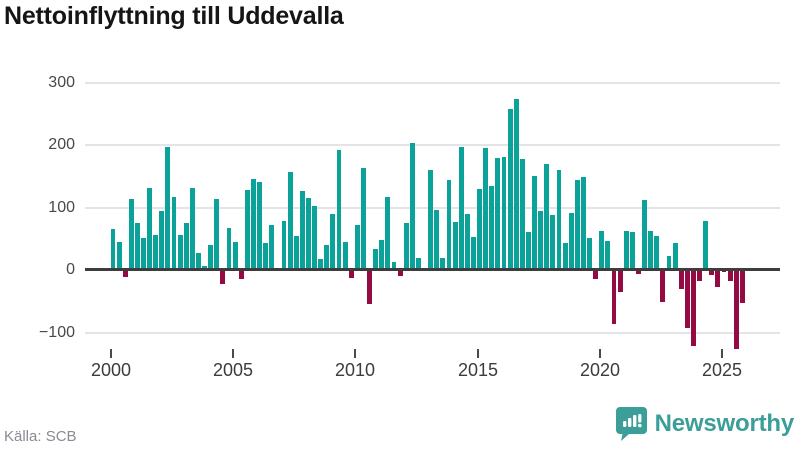 This screenshot has height=450, width=800. What do you see at coordinates (61, 207) in the screenshot?
I see `y-tick-label: 100` at bounding box center [61, 207].